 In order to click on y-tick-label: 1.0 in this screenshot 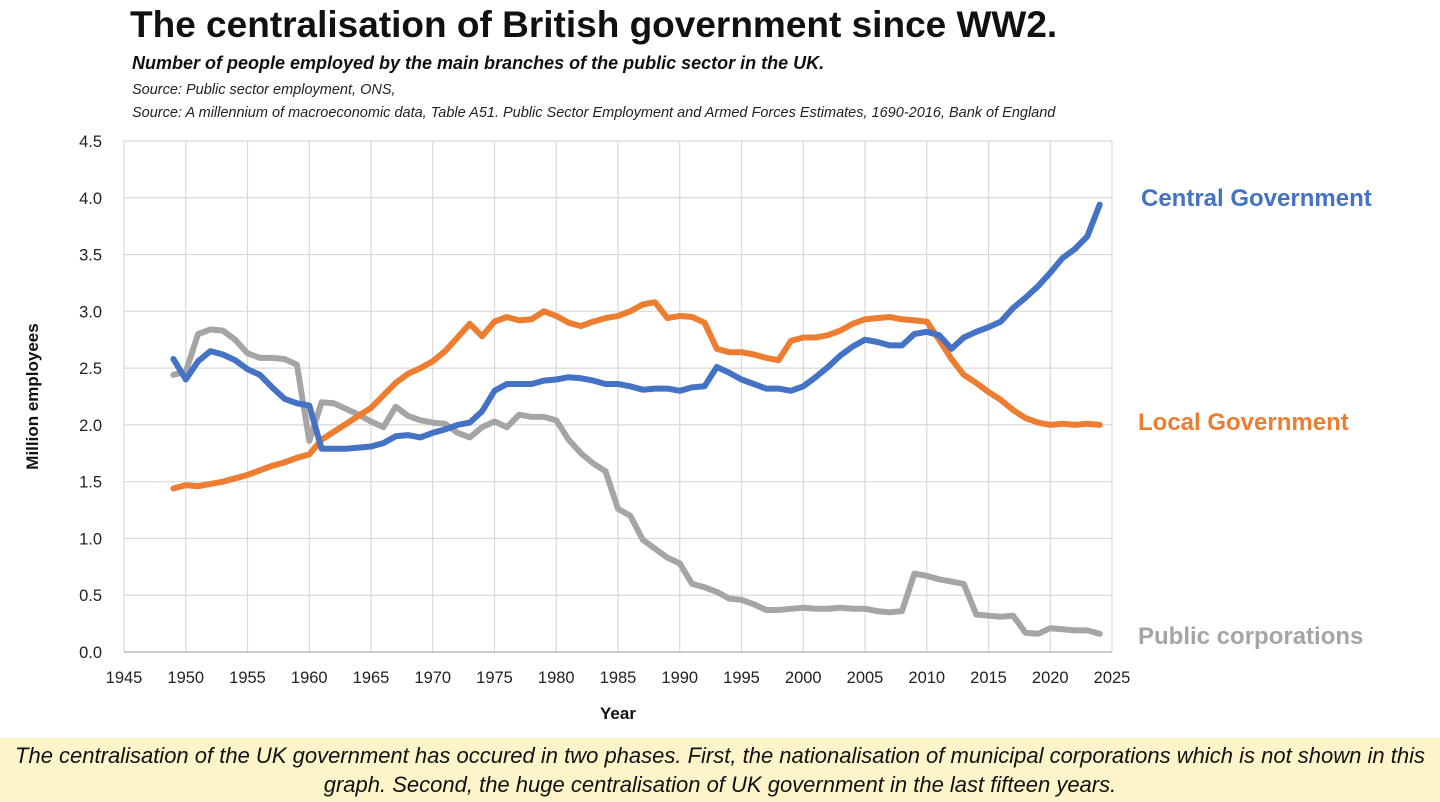, I will do `click(90, 539)`.